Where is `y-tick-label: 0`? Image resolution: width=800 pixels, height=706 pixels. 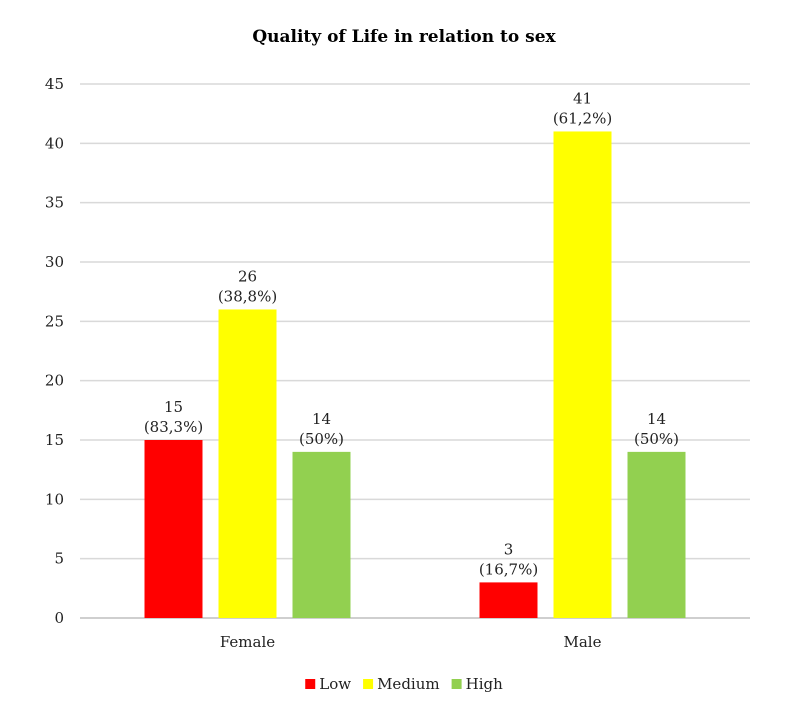 y-tick-label: 0 is located at coordinates (59, 618).